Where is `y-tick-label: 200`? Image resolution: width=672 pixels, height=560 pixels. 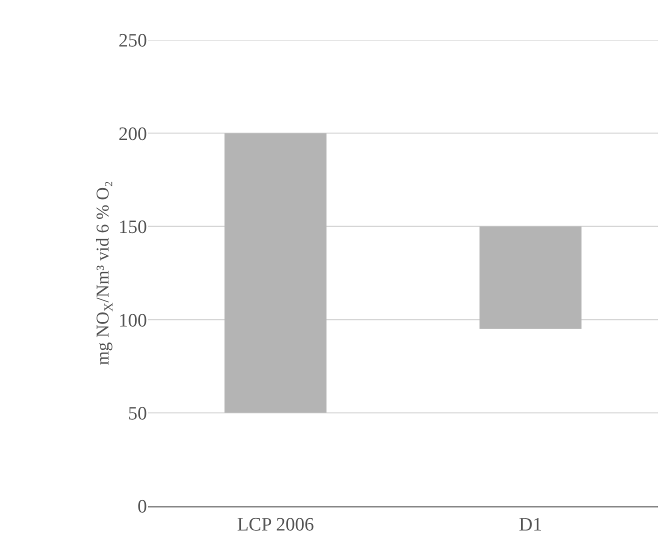 y-tick-label: 200 is located at coordinates (132, 134).